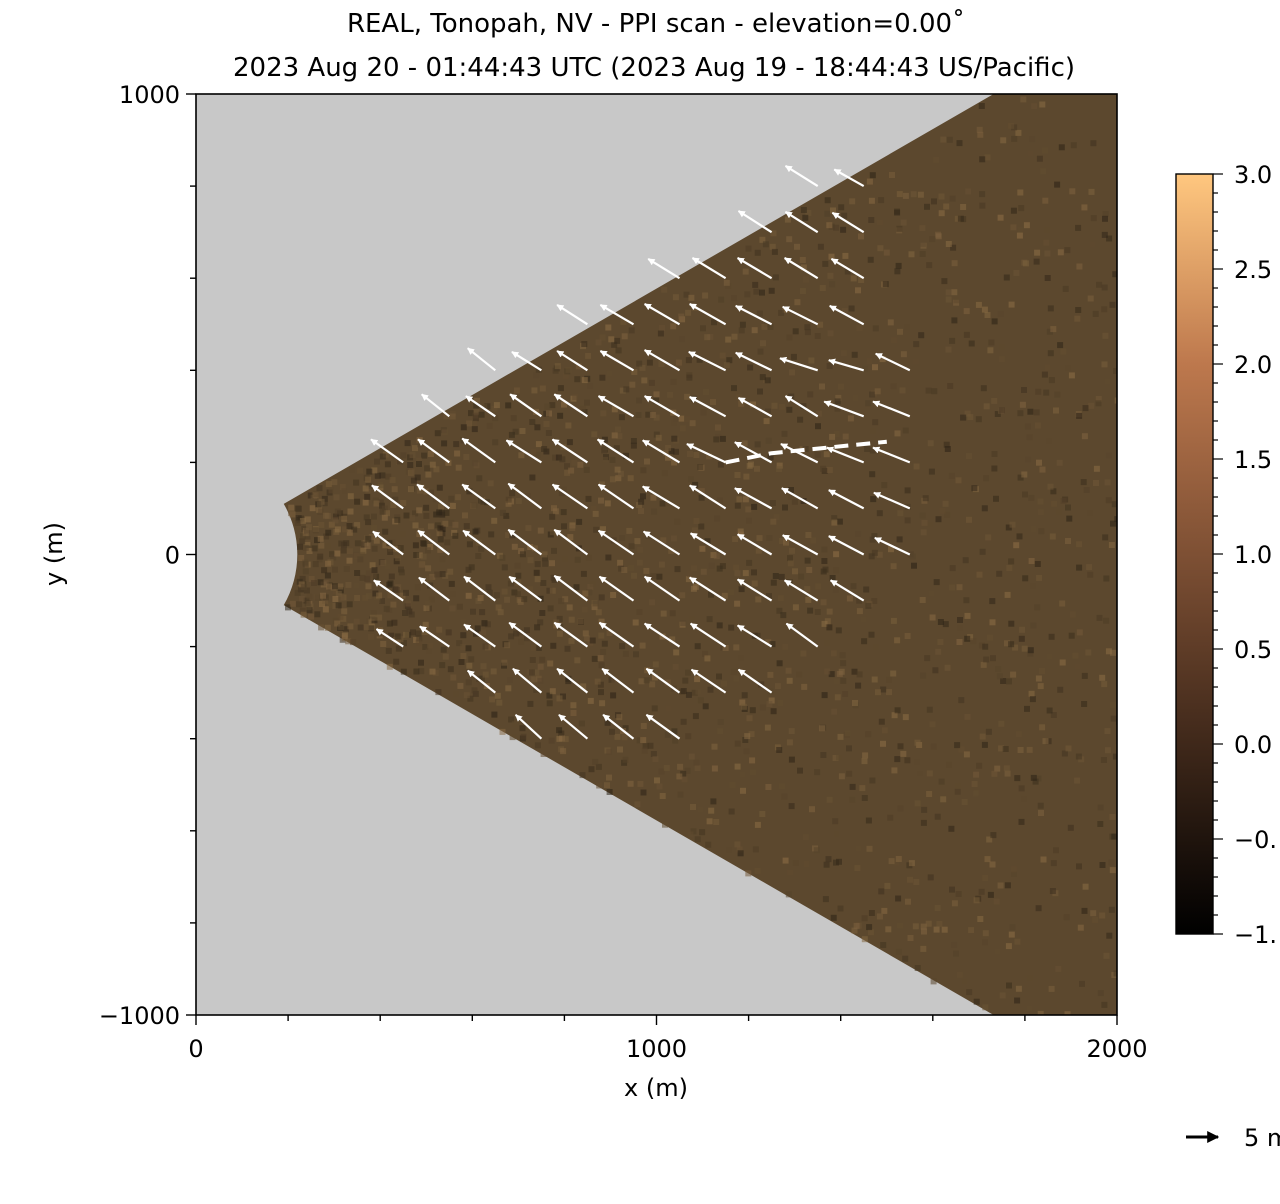  What do you see at coordinates (1116, 1049) in the screenshot?
I see `x-tick-label: 2000` at bounding box center [1116, 1049].